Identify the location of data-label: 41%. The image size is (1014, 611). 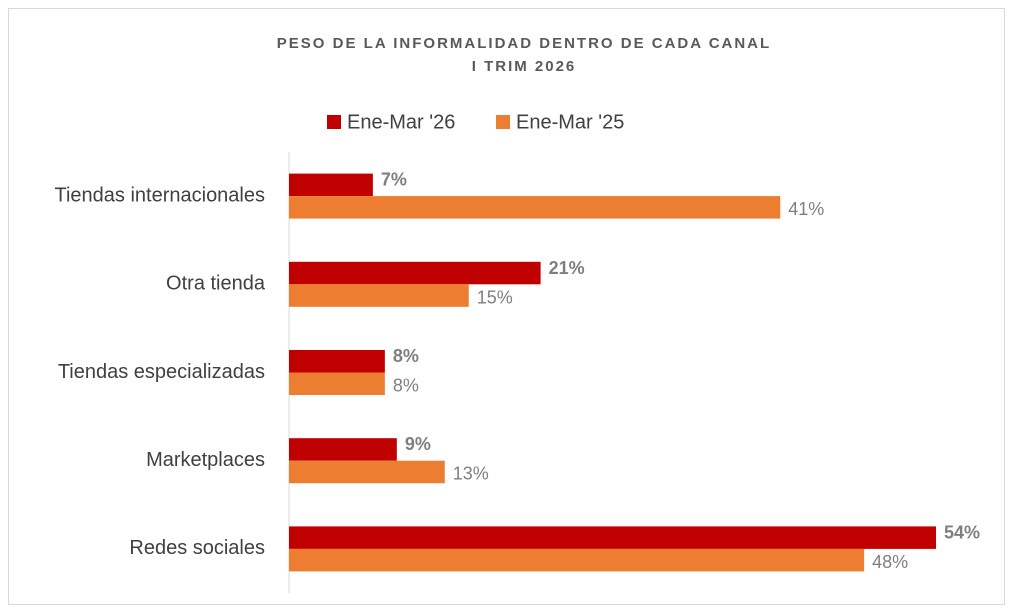
(806, 209).